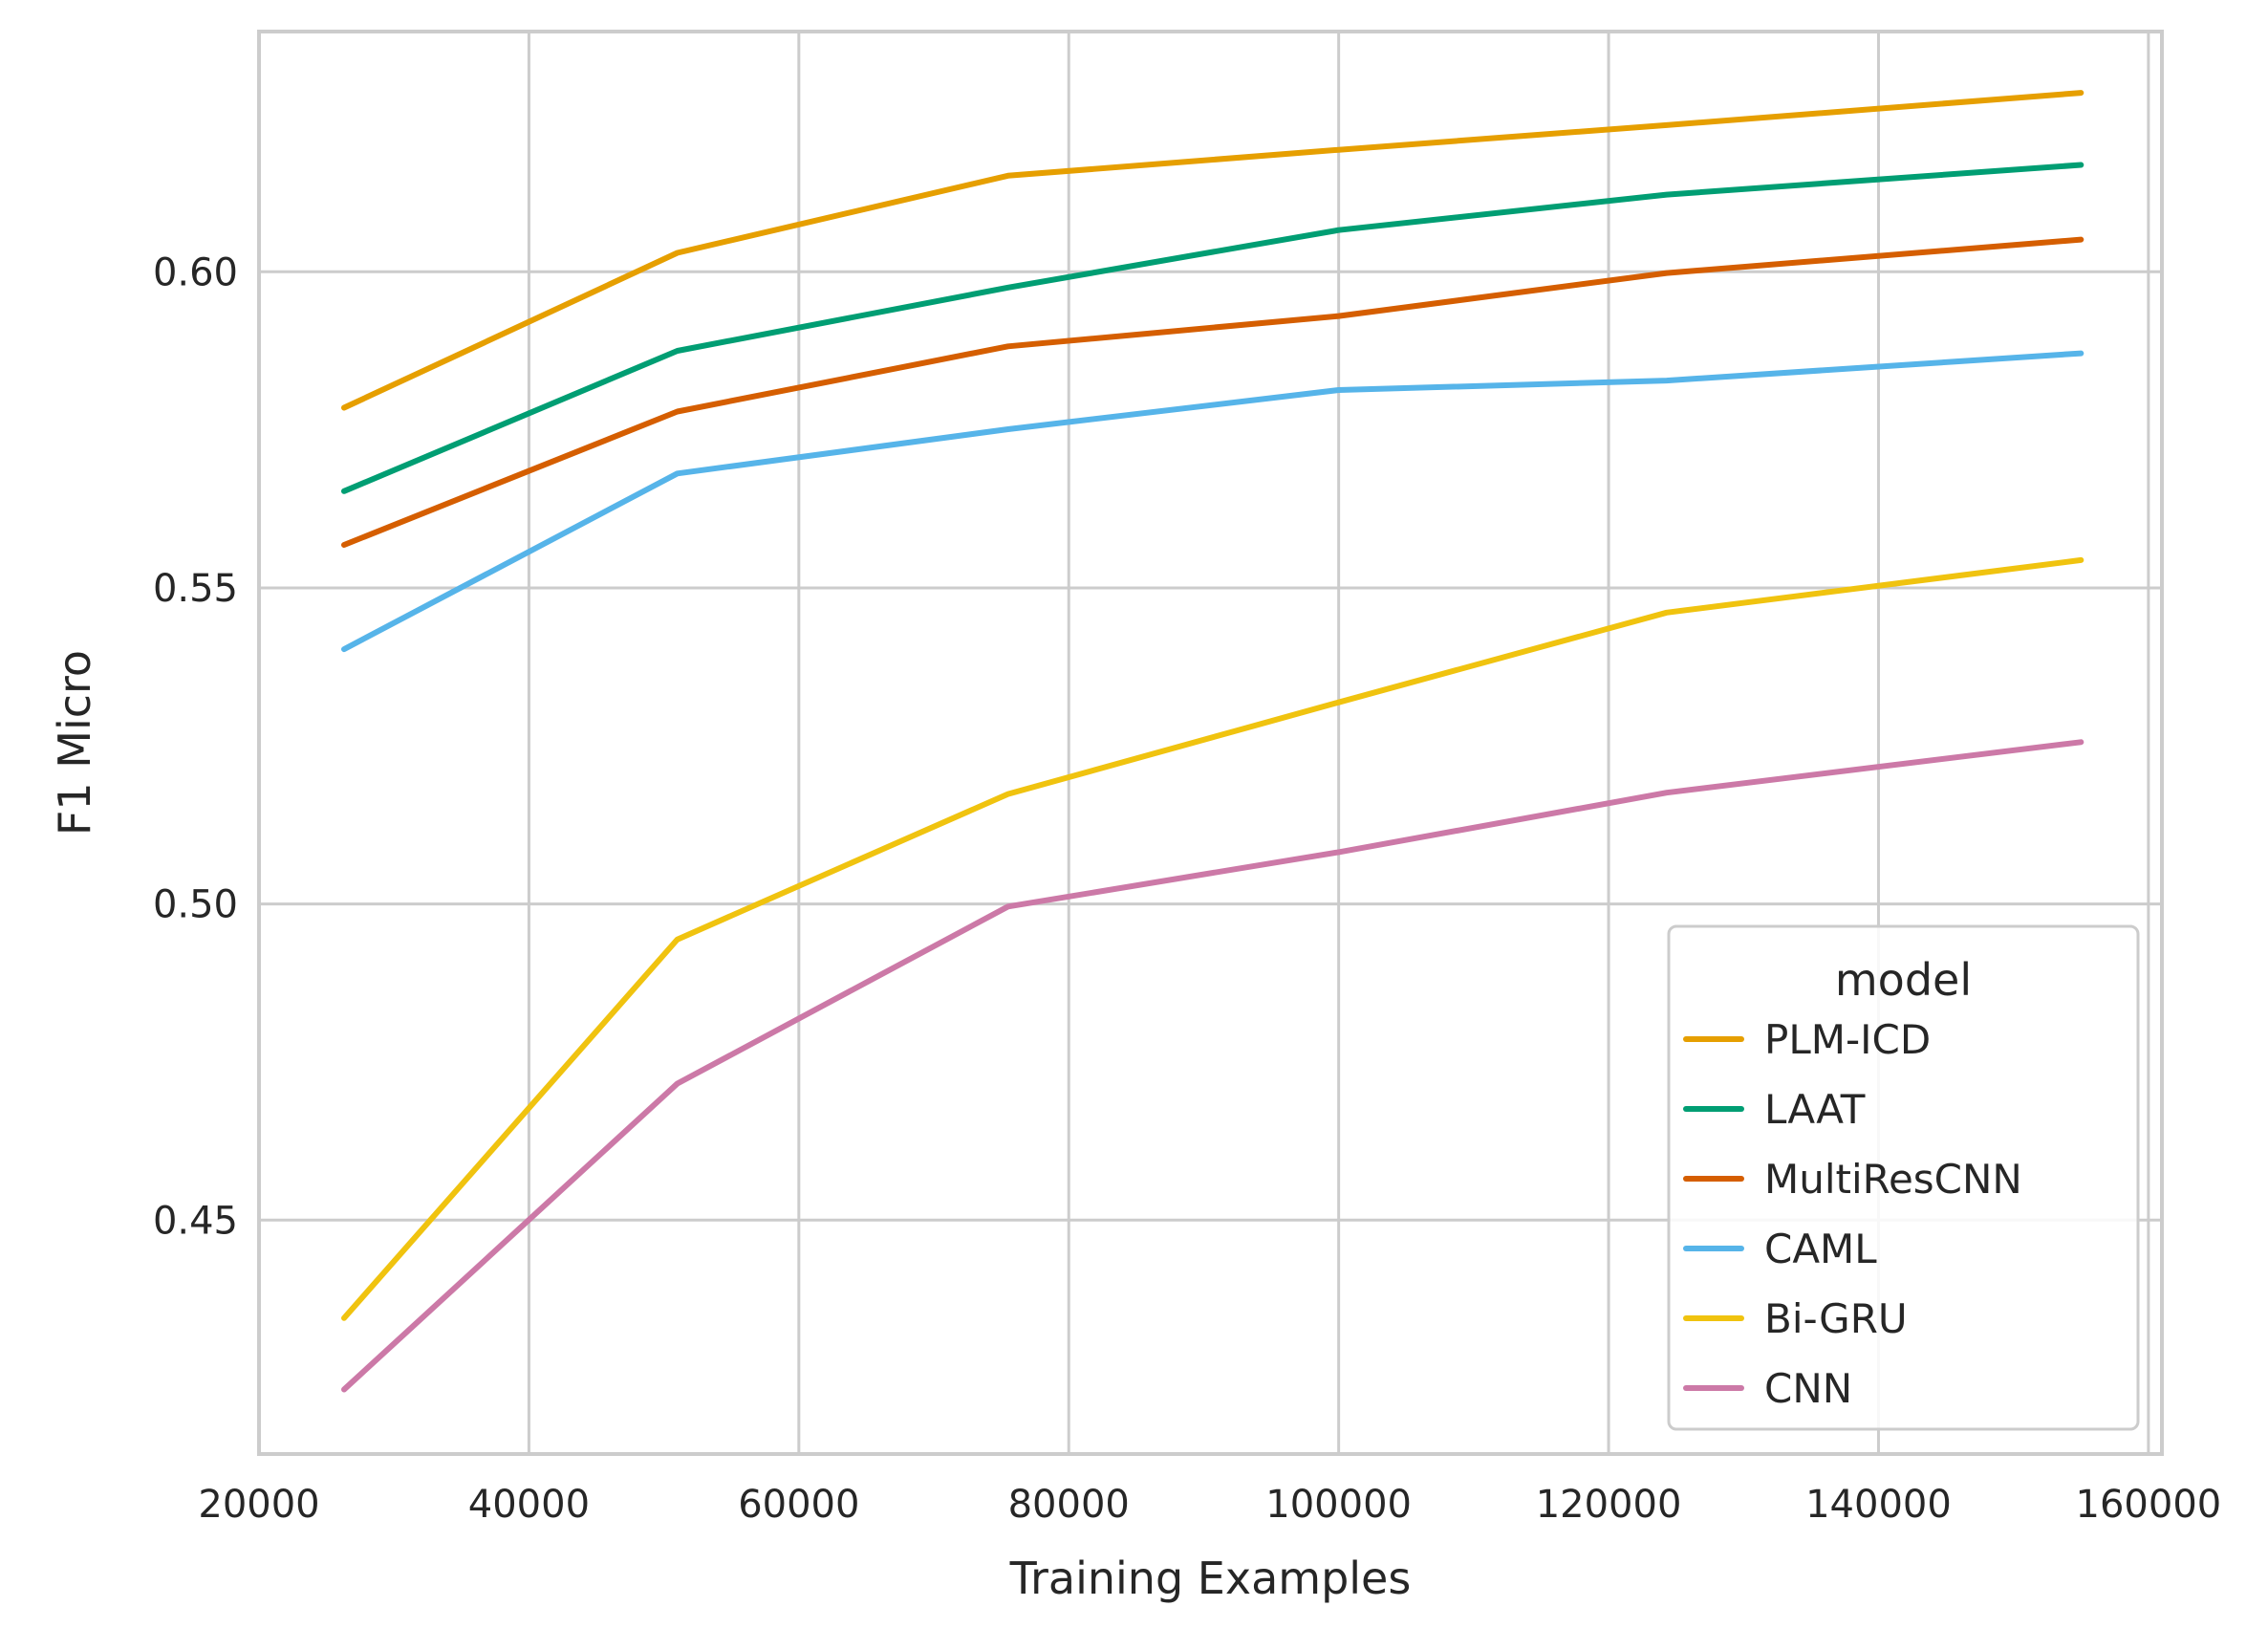 This screenshot has width=2268, height=1650. Describe the element at coordinates (1847, 1039) in the screenshot. I see `legend-label: PLM-ICD` at that location.